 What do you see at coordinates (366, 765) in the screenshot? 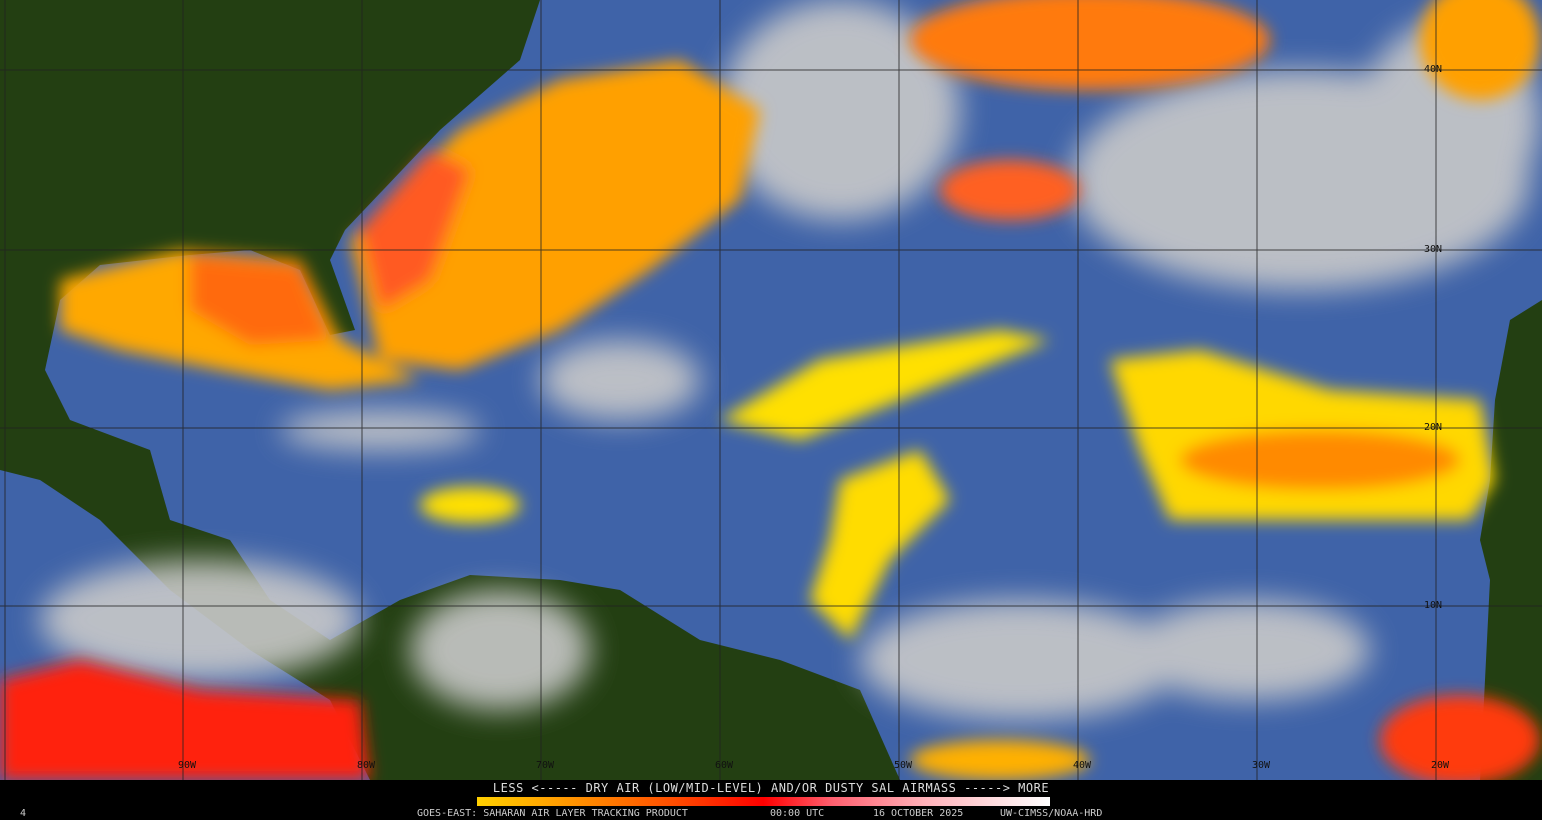
I see `longitude-label: 80W` at bounding box center [366, 765].